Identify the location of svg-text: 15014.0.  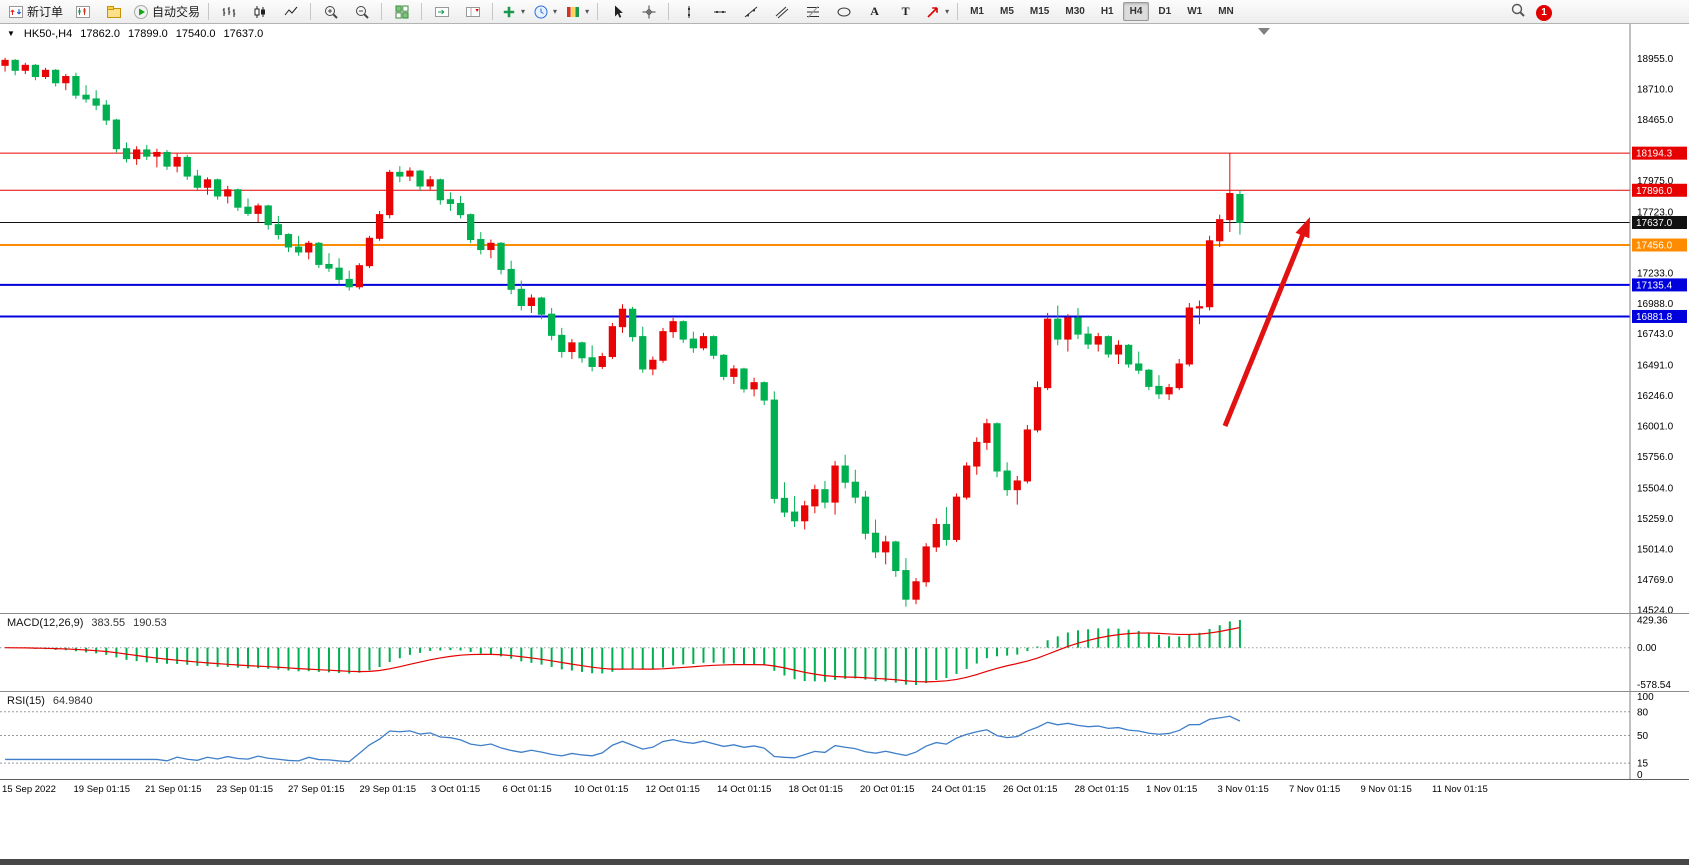
(1655, 549).